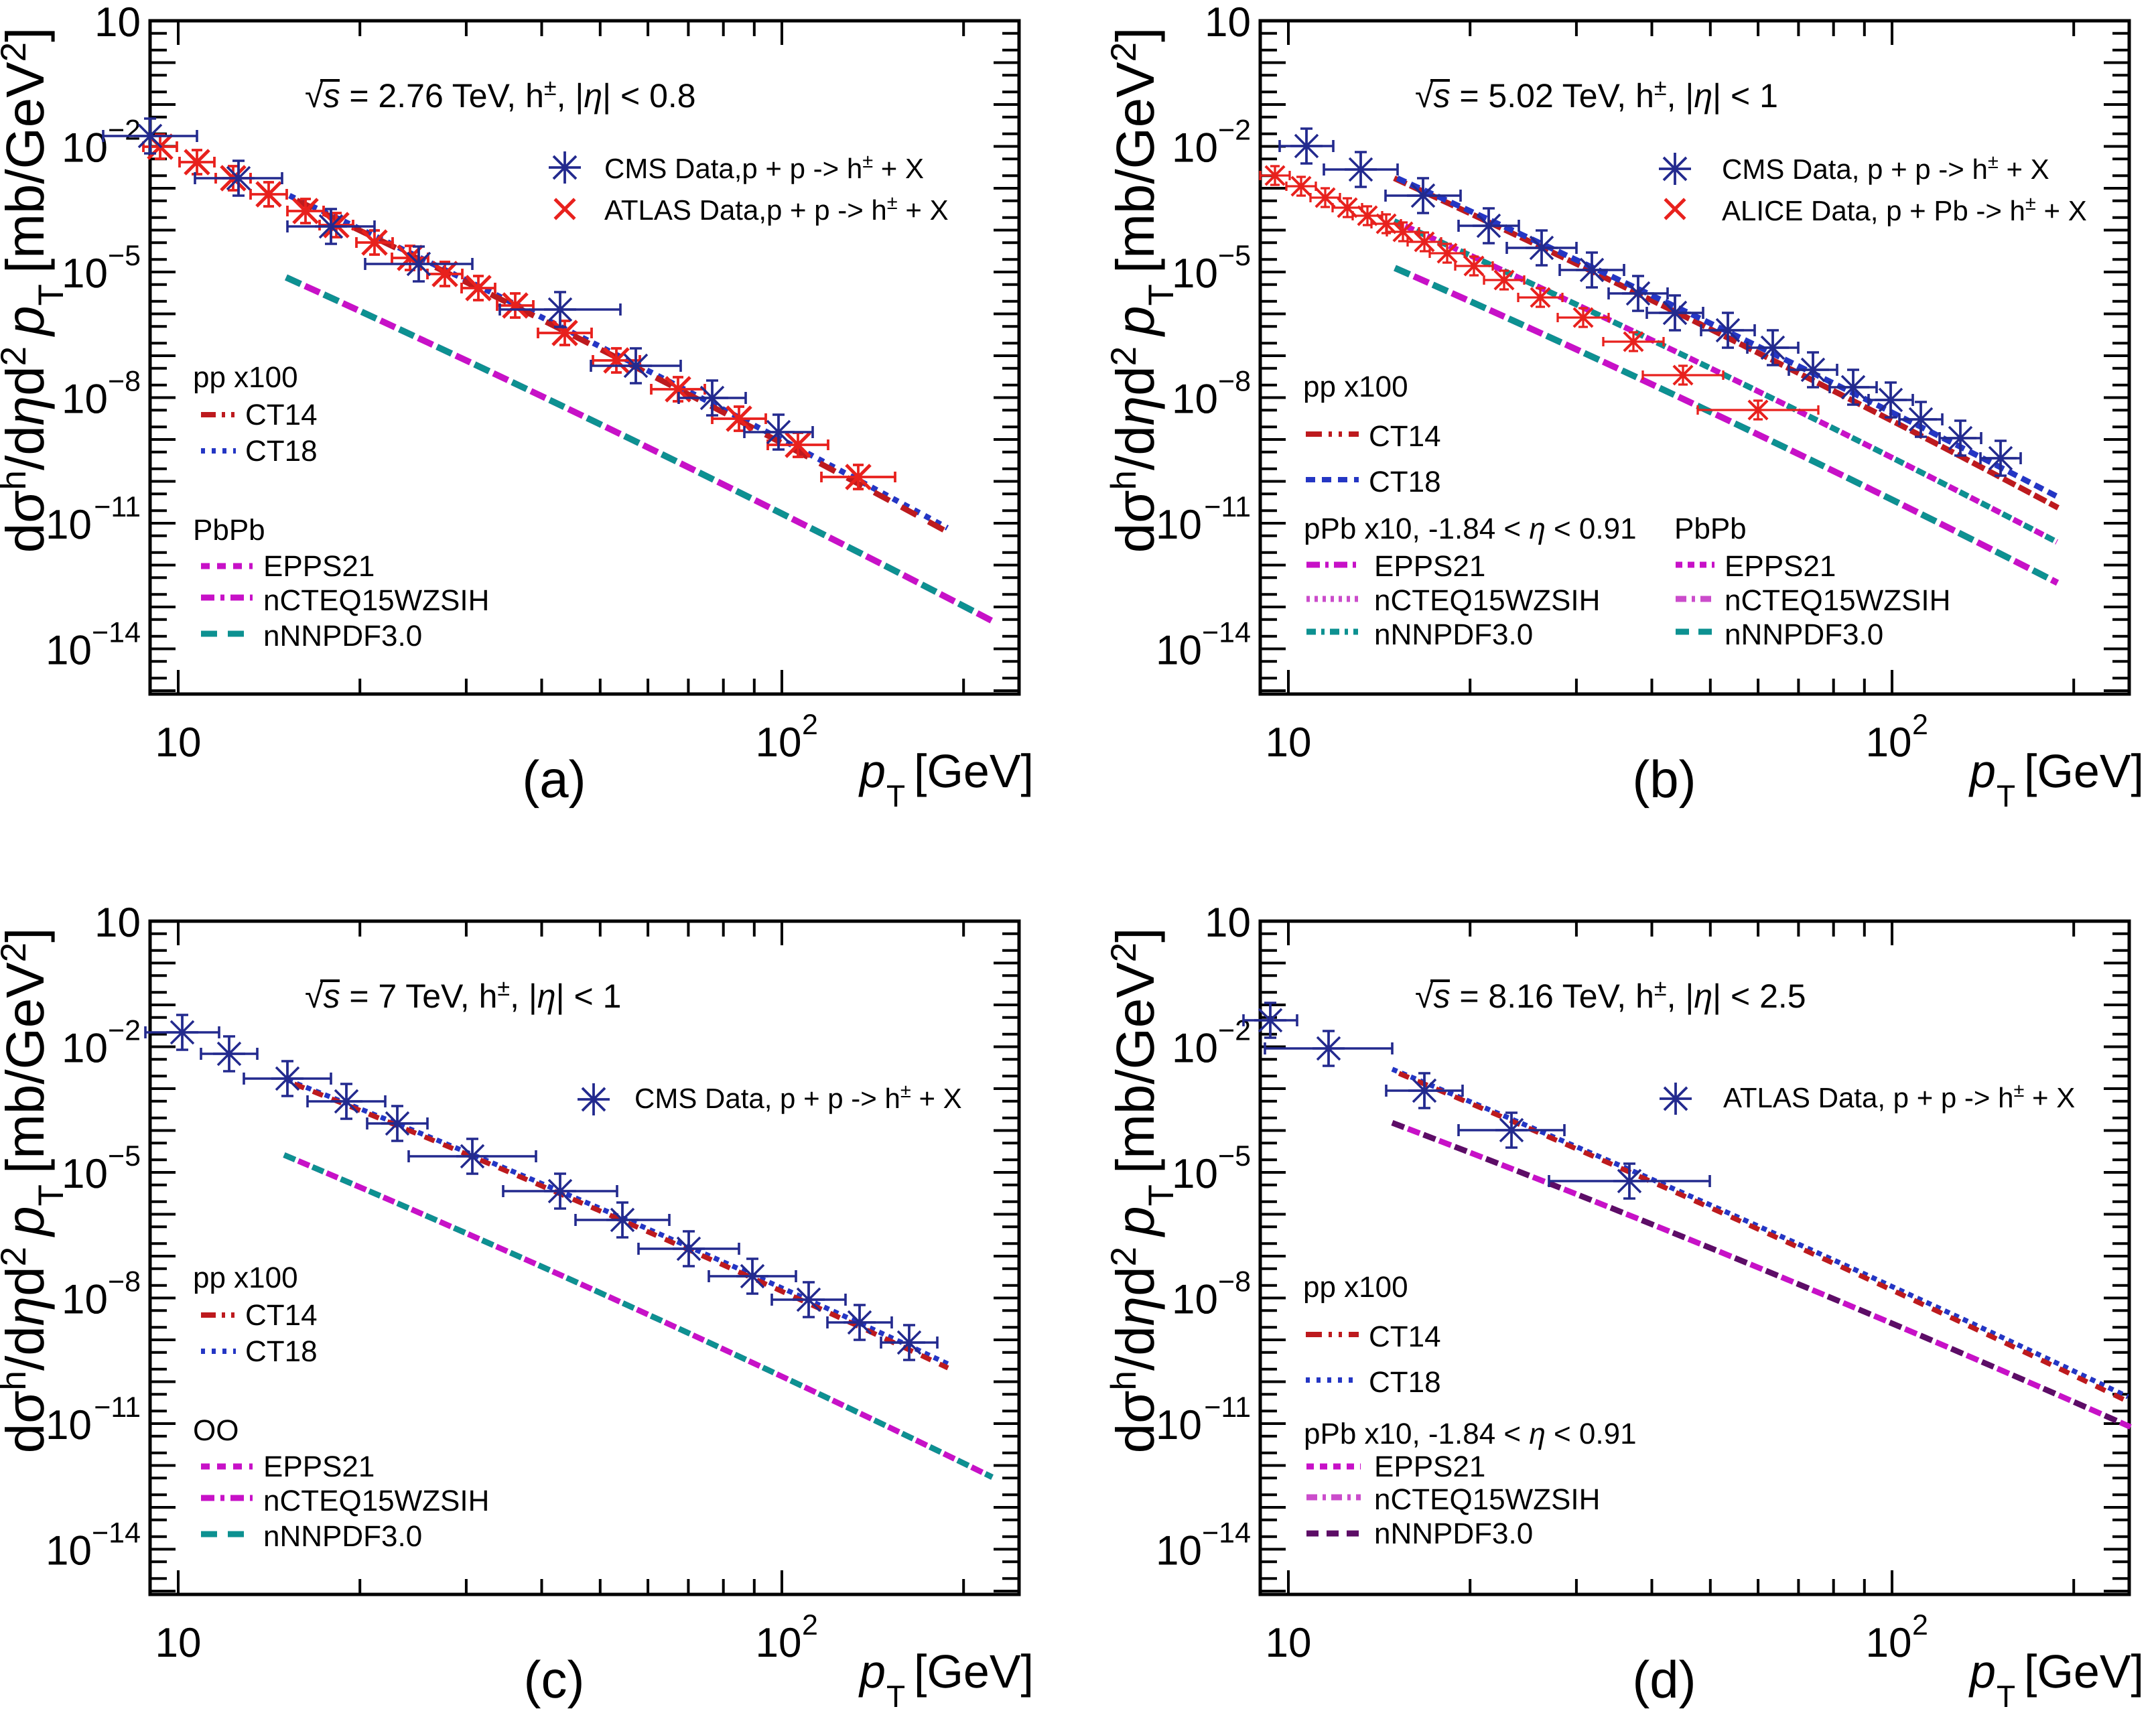  Describe the element at coordinates (554, 1679) in the screenshot. I see `svg-text: (c)` at that location.